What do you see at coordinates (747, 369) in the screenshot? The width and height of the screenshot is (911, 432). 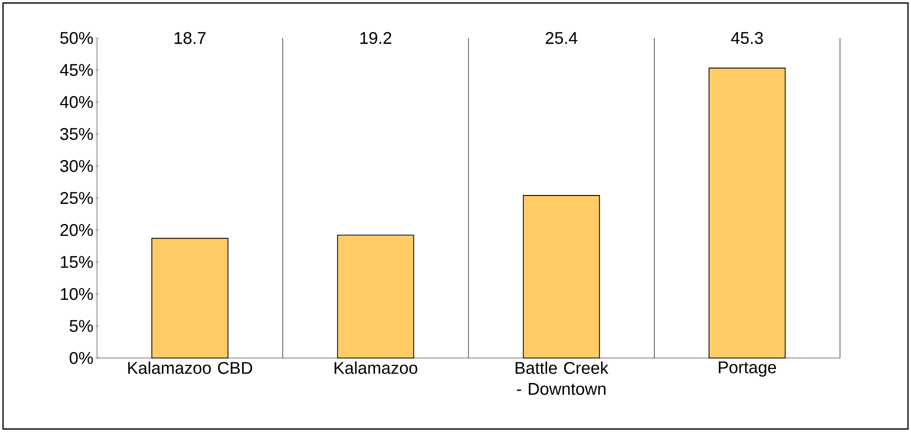 I see `x-tick-label: Portage` at bounding box center [747, 369].